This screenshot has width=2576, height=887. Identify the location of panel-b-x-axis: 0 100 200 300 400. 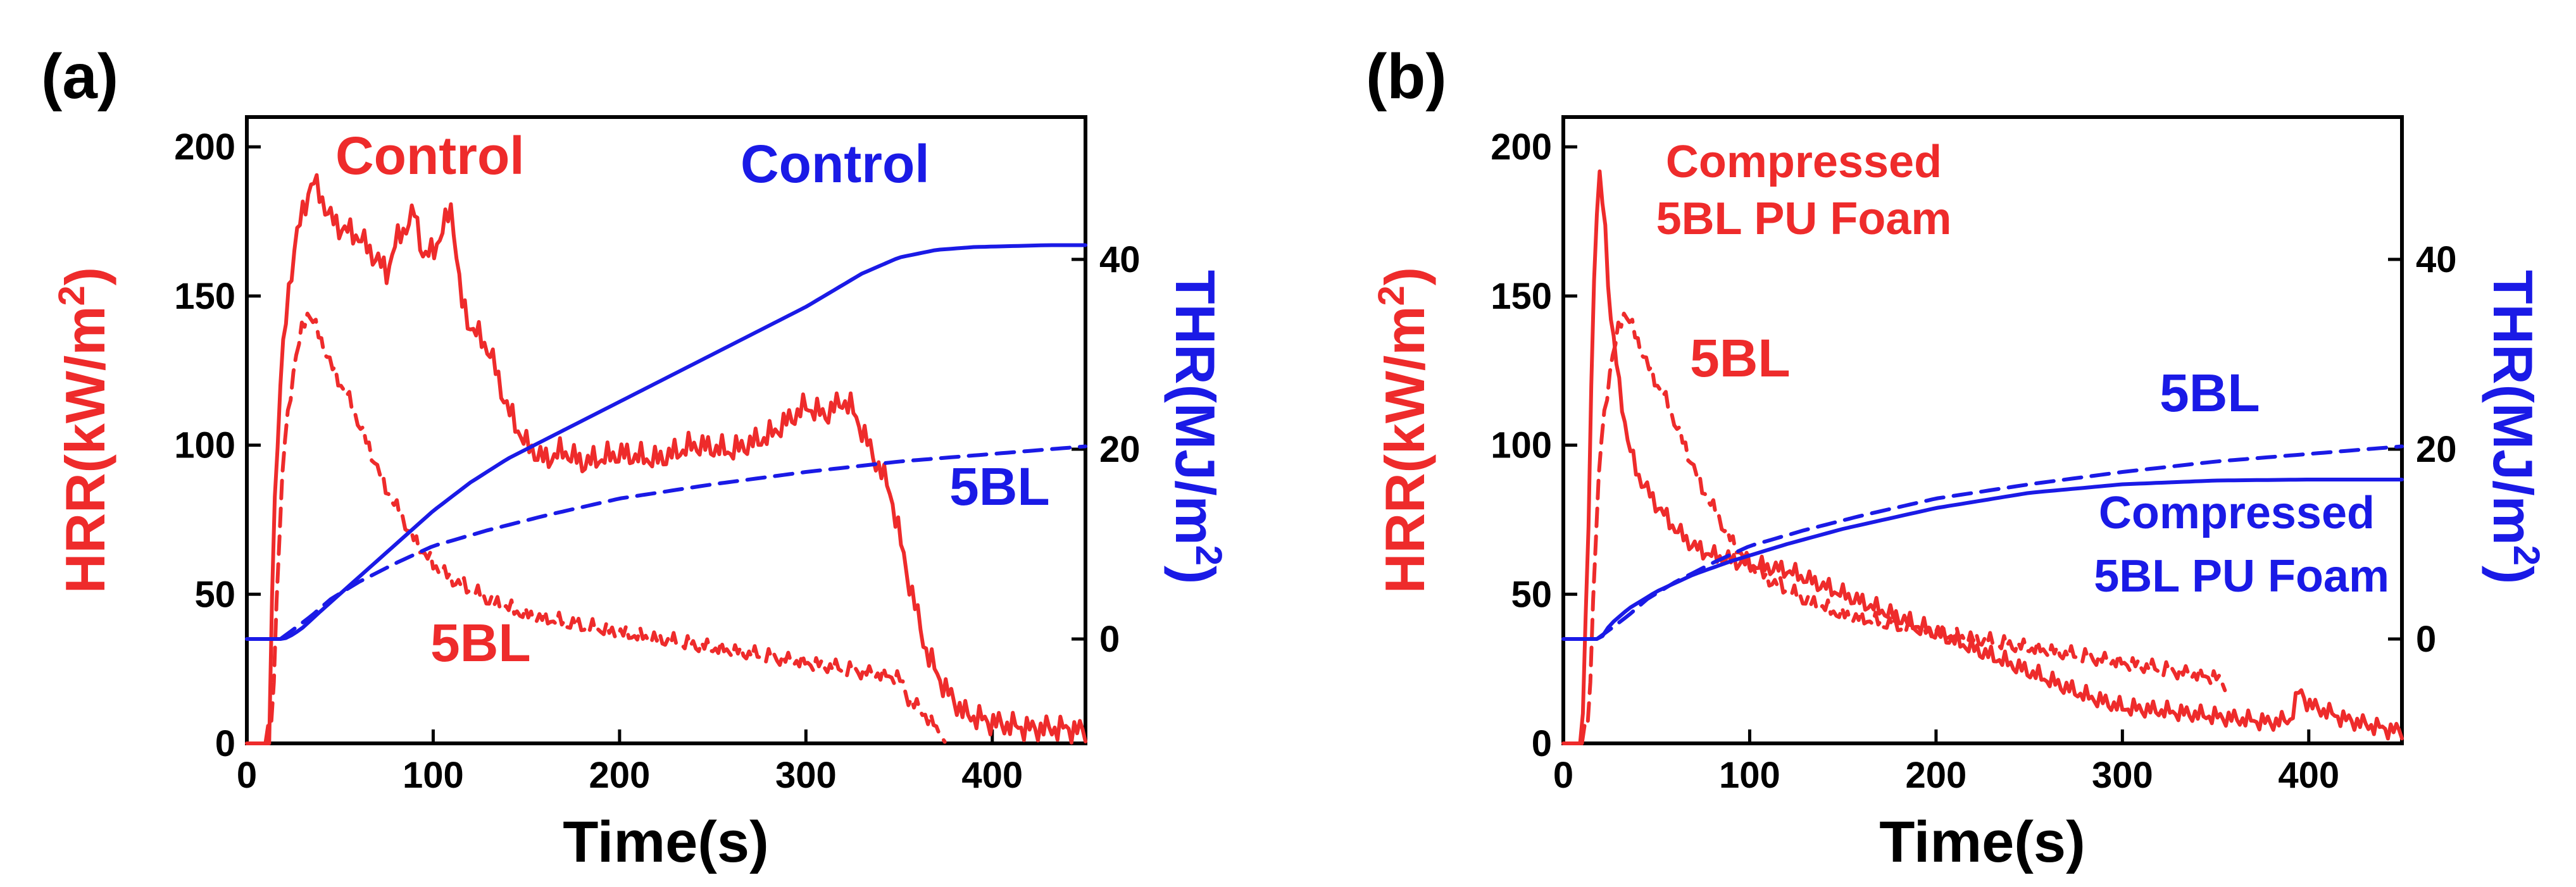
(1946, 762).